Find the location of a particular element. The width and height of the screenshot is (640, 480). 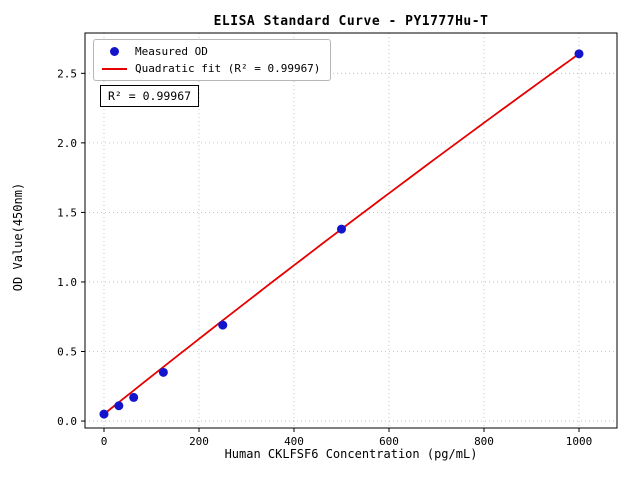

y-tick-label: 1.0 is located at coordinates (67, 282).